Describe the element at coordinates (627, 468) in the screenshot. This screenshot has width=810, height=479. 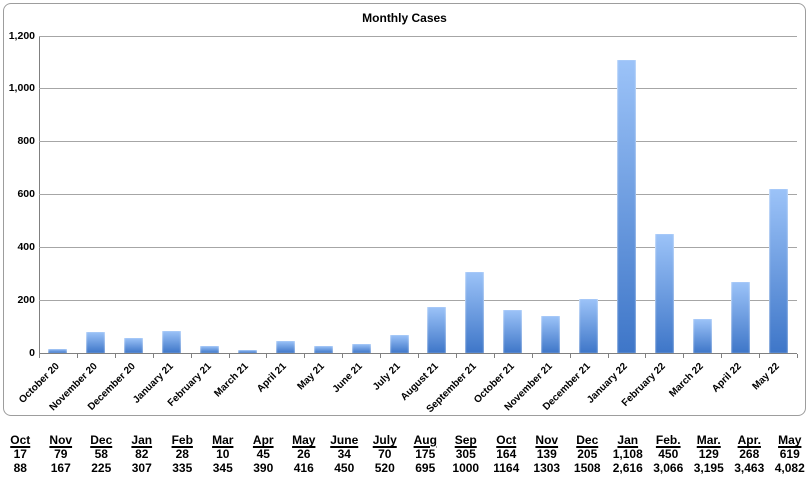
I see `table-cumulative-cell: 2,616` at that location.